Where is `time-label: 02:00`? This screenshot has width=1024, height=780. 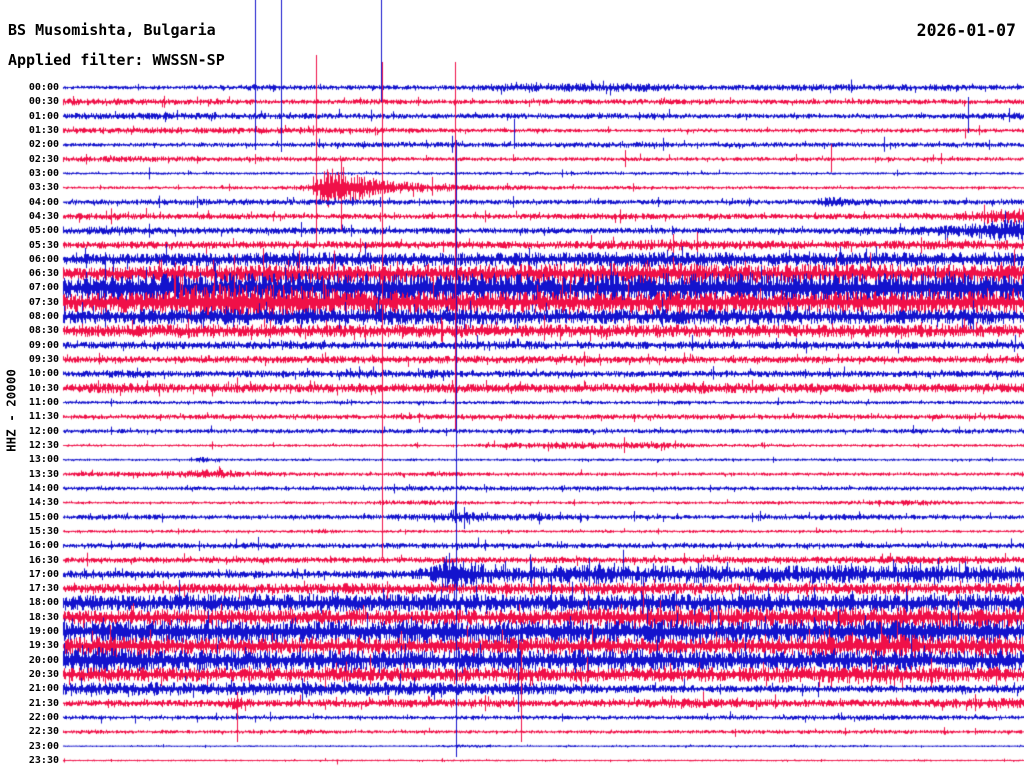
time-label: 02:00 is located at coordinates (43, 145).